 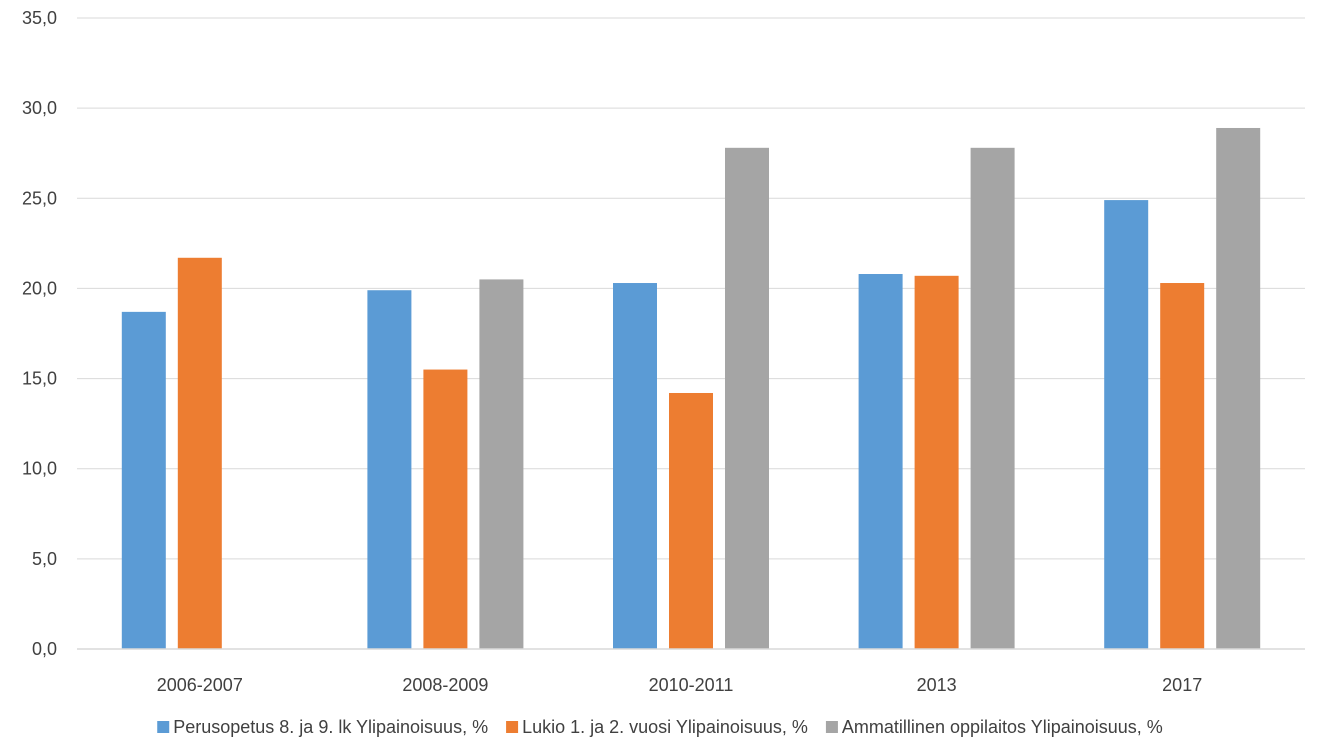 I want to click on legend-item-1: Perusopetus 8. ja 9. lk Ylipainoisuus, %, so click(x=322, y=727).